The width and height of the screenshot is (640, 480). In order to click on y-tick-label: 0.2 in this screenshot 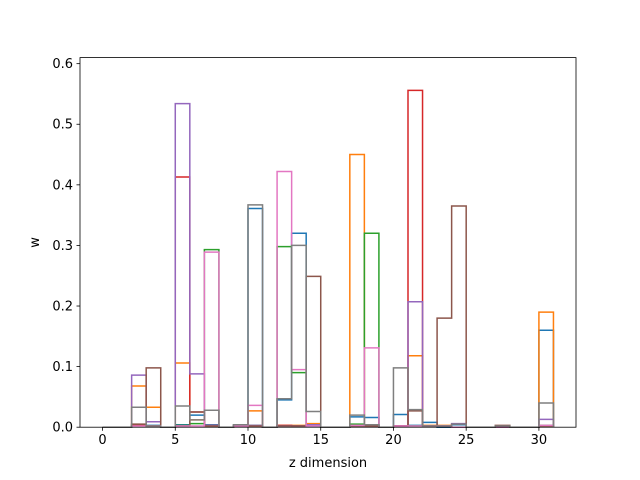, I will do `click(62, 307)`.